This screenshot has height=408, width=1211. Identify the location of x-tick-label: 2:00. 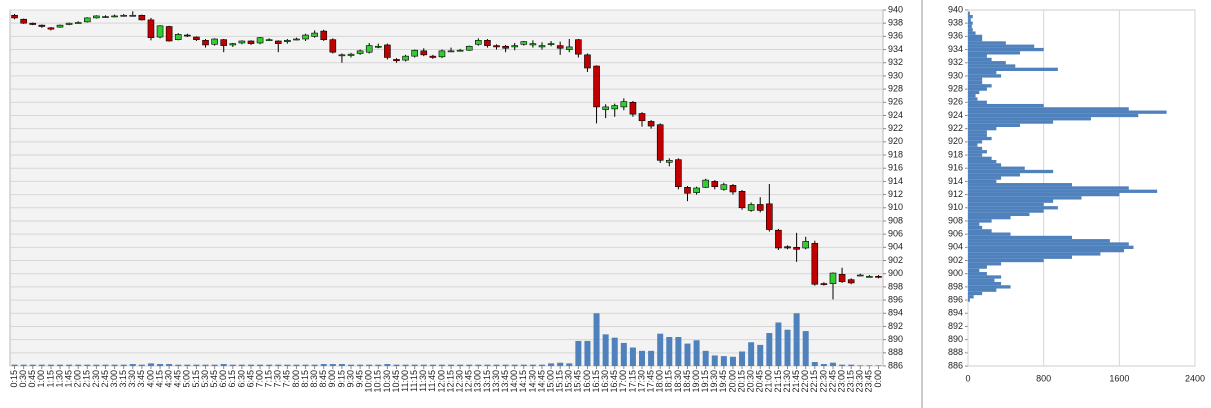
(78, 379).